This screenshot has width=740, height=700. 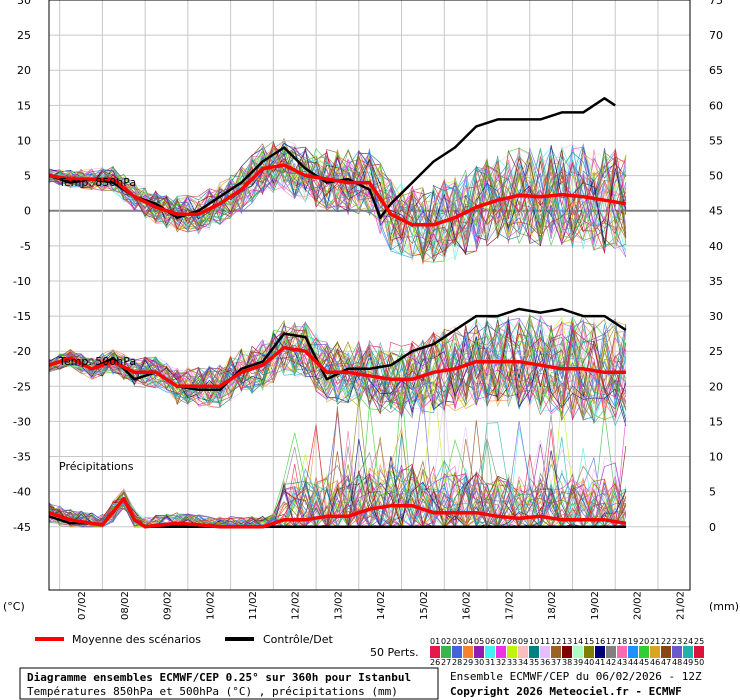 I want to click on y-tick-right: 70, so click(x=716, y=35).